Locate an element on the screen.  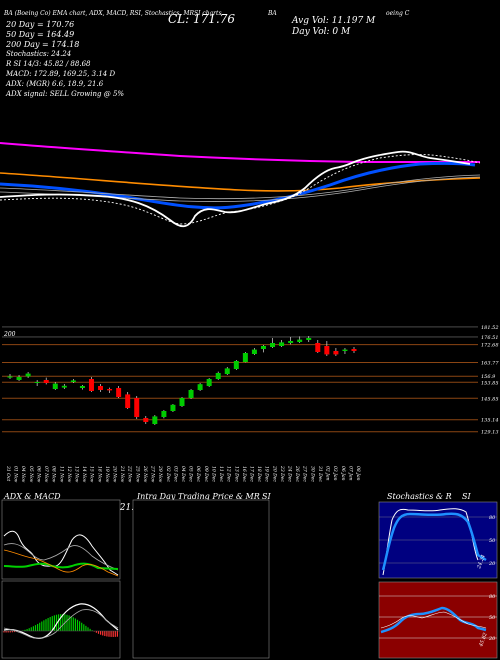
date-axis-label: 03 Jan is located at coordinates (335, 473).